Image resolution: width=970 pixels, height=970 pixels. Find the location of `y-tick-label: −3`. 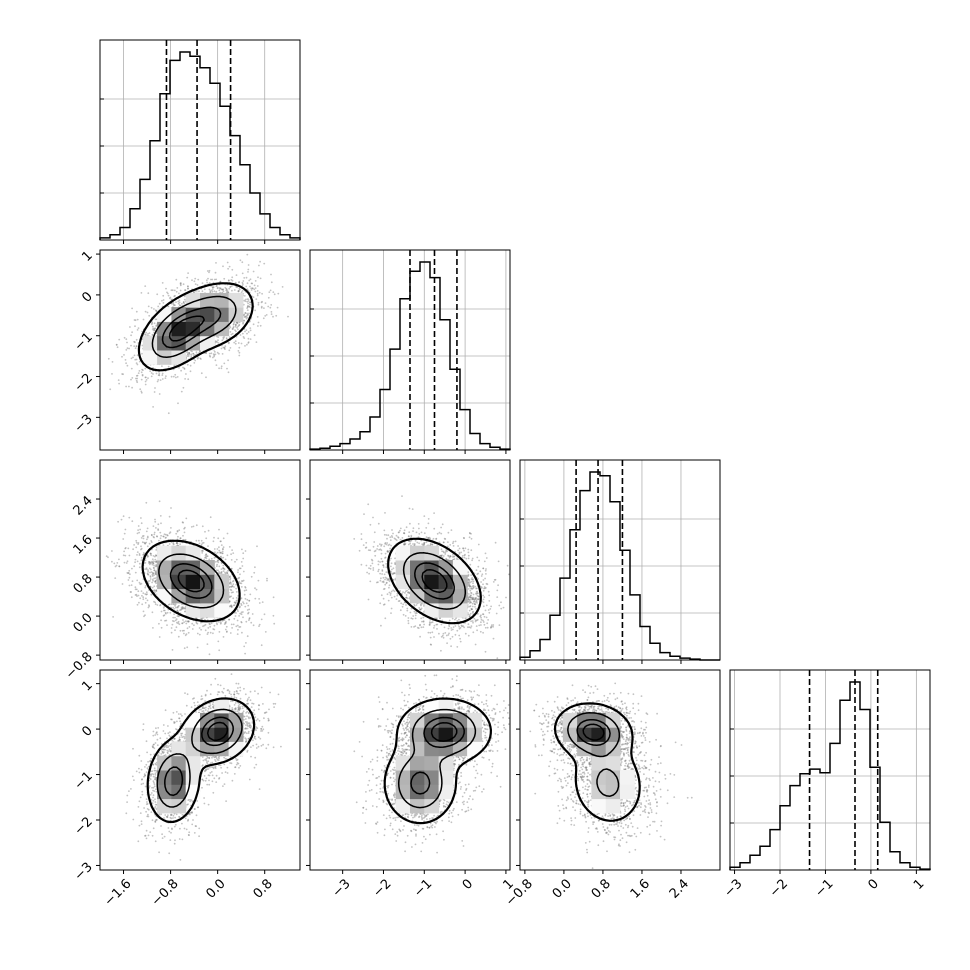

y-tick-label: −3 is located at coordinates (84, 872).